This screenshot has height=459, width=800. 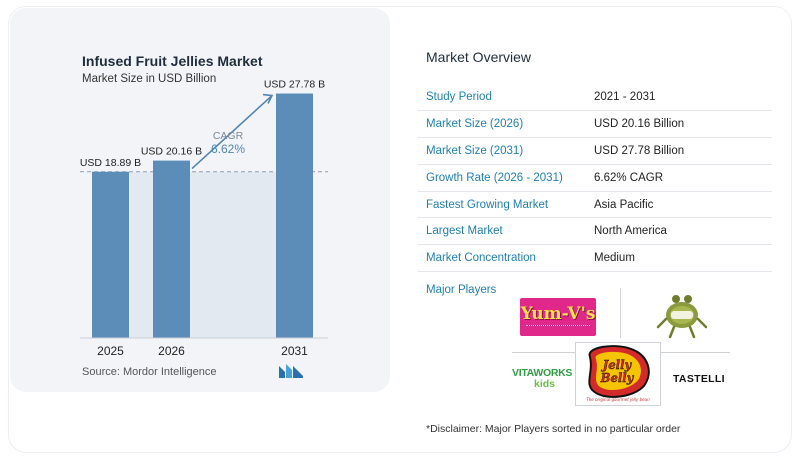 I want to click on row-label: Market Size (2031), so click(x=475, y=150).